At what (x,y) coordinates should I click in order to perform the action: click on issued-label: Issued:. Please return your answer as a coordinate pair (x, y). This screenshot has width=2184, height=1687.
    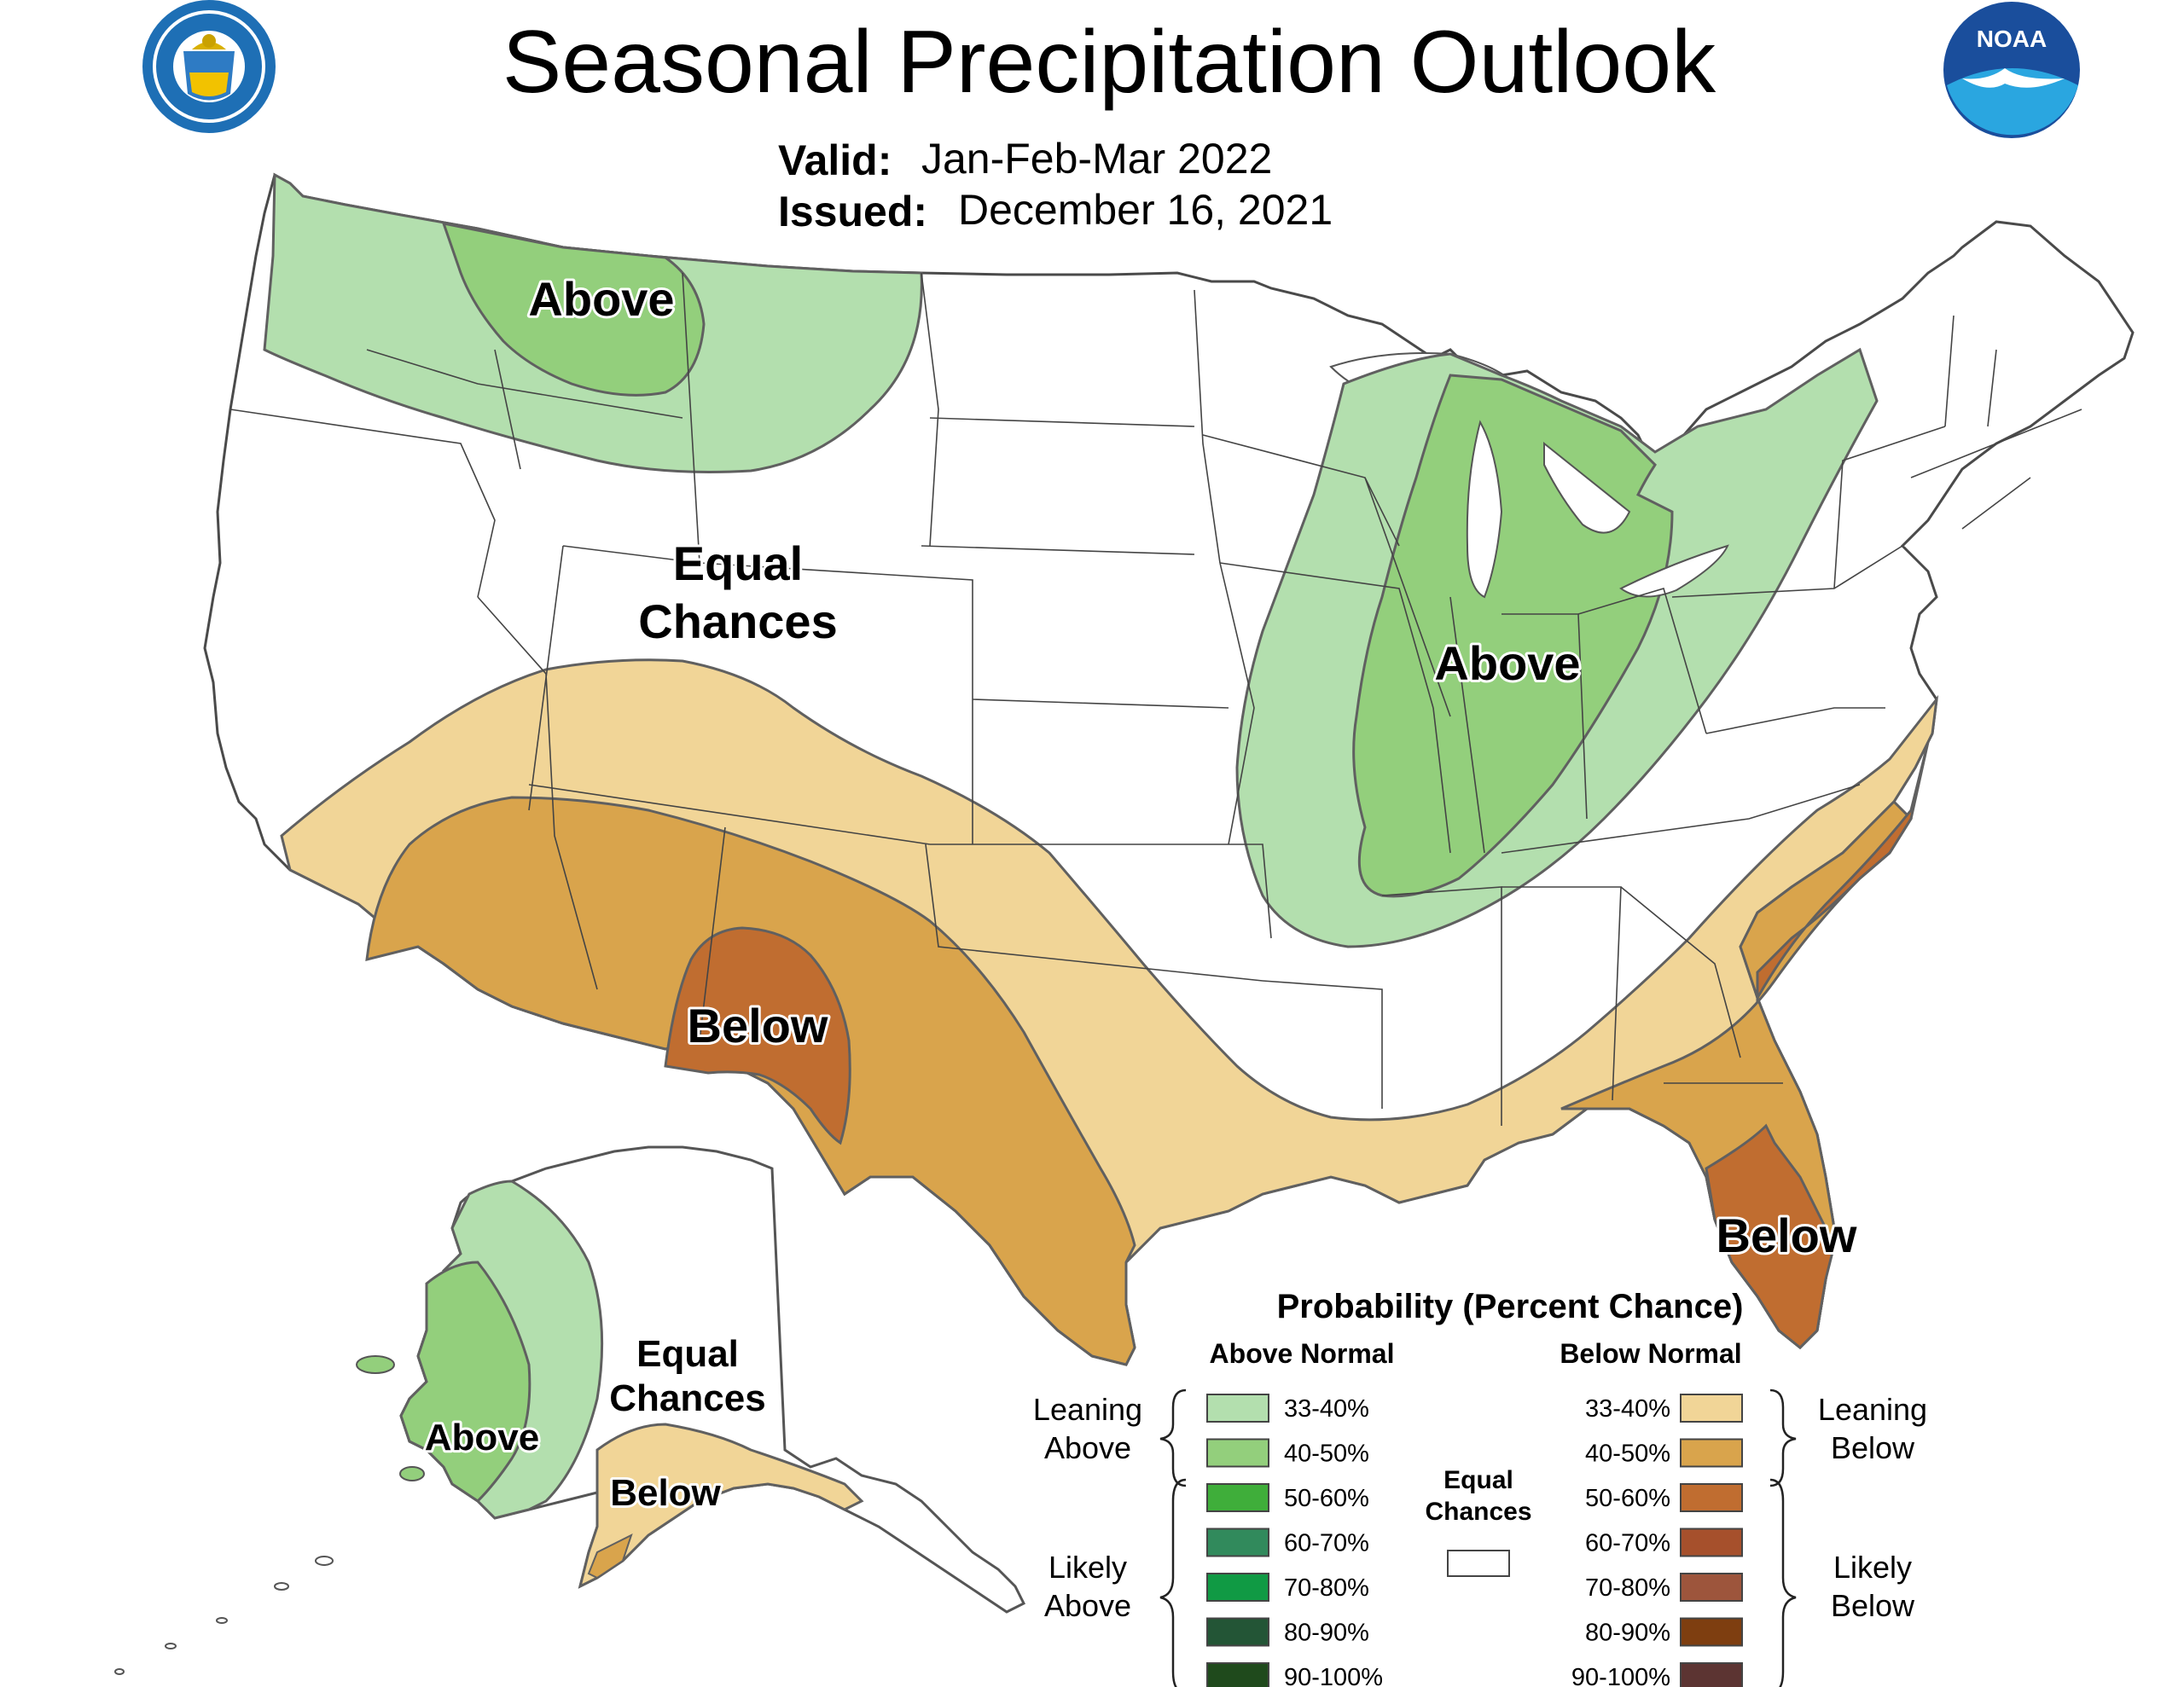
    Looking at the image, I should click on (853, 212).